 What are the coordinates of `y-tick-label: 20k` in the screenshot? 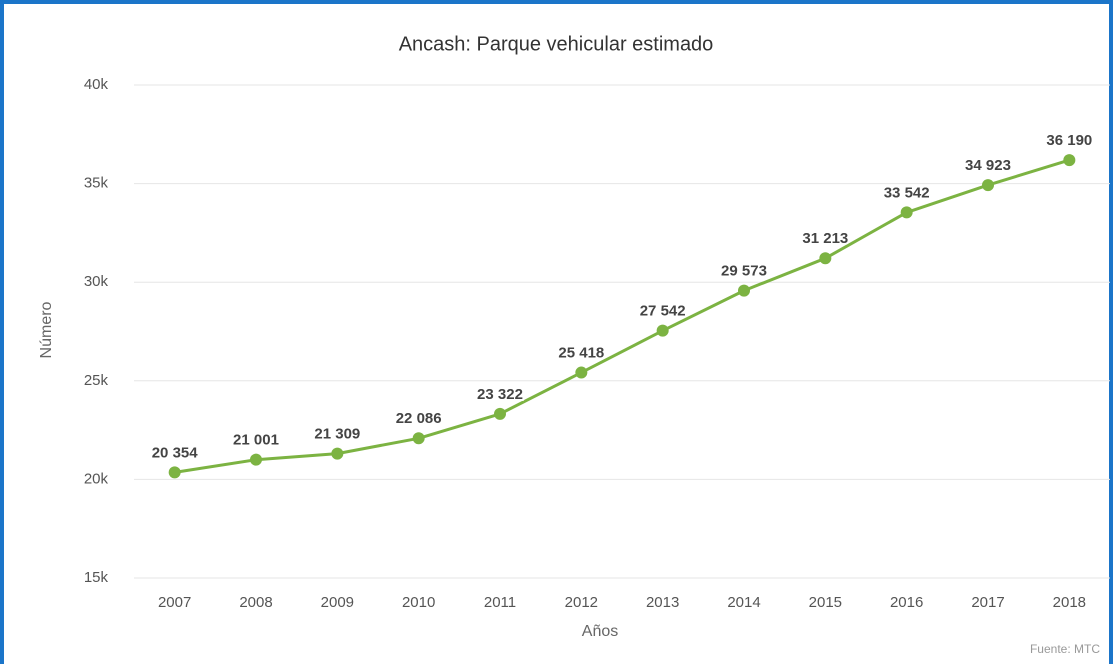 It's located at (96, 478).